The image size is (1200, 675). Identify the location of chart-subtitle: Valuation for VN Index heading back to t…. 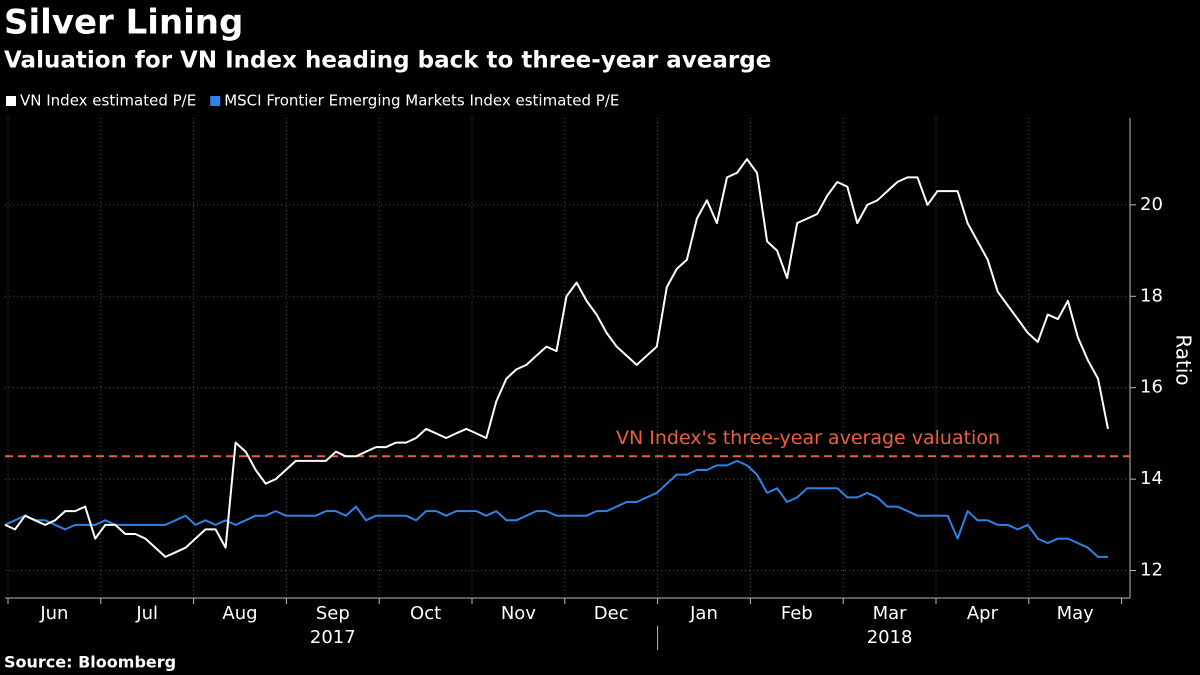
(387, 61).